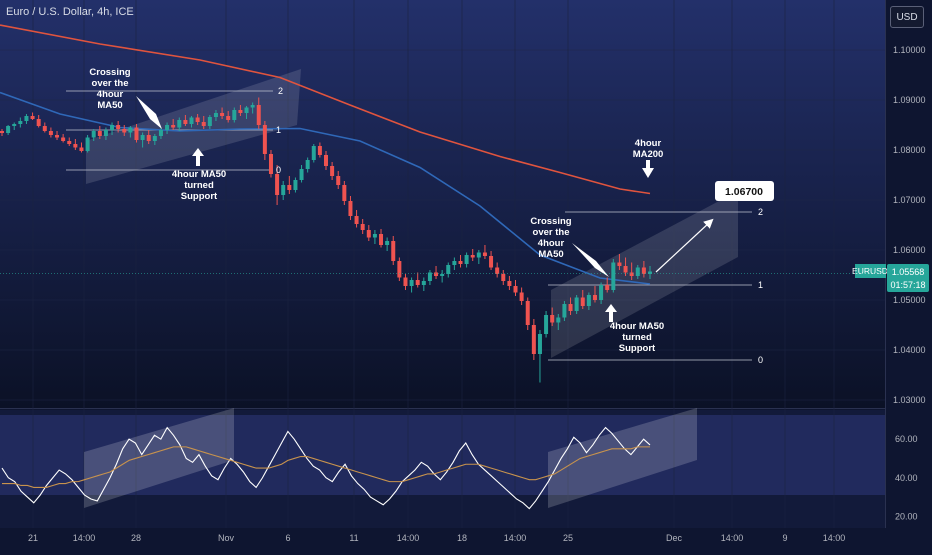 The width and height of the screenshot is (932, 555). Describe the element at coordinates (611, 313) in the screenshot. I see `right-support-arrow` at that location.